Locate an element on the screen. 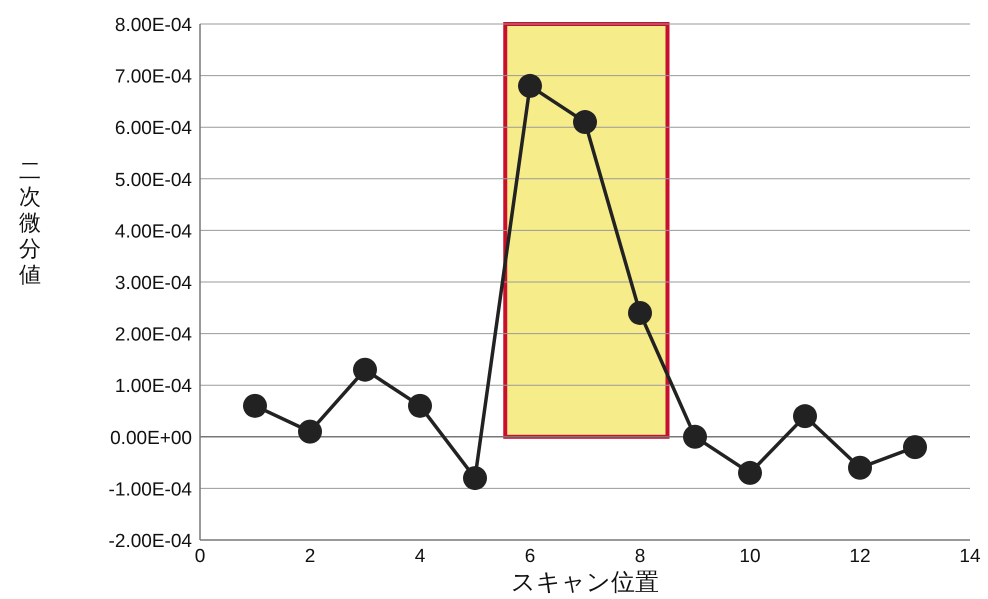 The height and width of the screenshot is (599, 988). x-tick-label: 2 is located at coordinates (310, 556).